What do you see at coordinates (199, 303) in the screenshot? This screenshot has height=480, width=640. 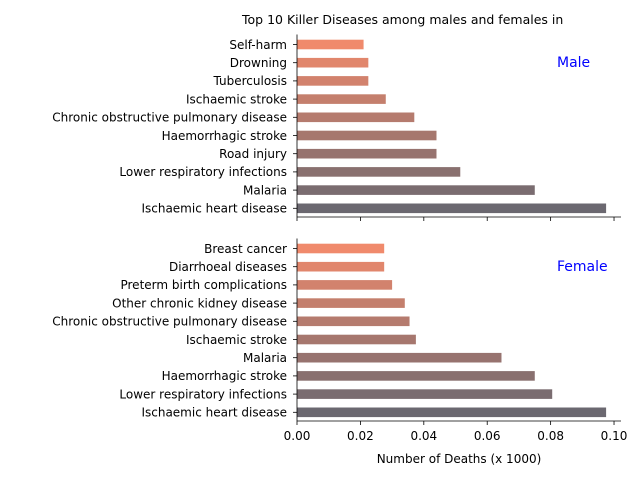 I see `category-label: Other chronic kidney disease` at bounding box center [199, 303].